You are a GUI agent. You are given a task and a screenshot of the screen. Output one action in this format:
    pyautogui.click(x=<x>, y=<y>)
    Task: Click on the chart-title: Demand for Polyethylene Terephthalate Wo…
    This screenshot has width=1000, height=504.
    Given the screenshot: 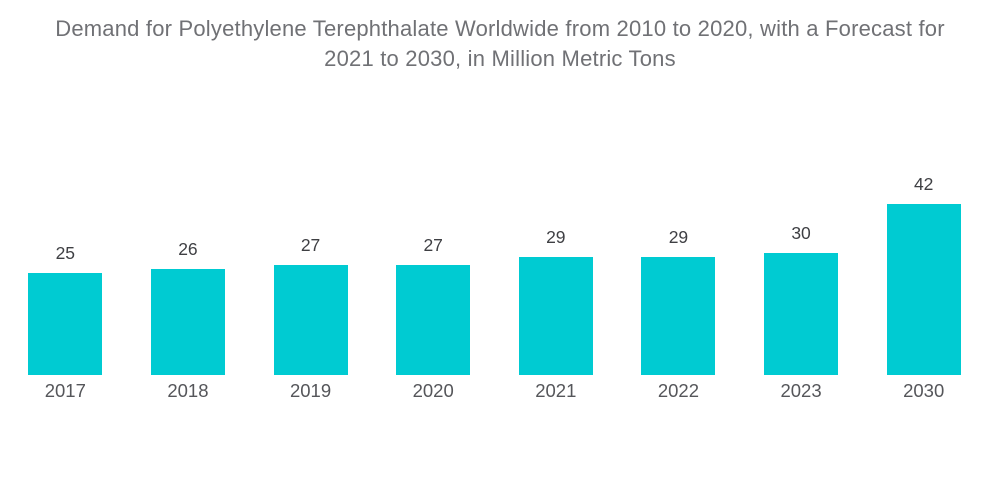 What is the action you would take?
    pyautogui.click(x=500, y=44)
    